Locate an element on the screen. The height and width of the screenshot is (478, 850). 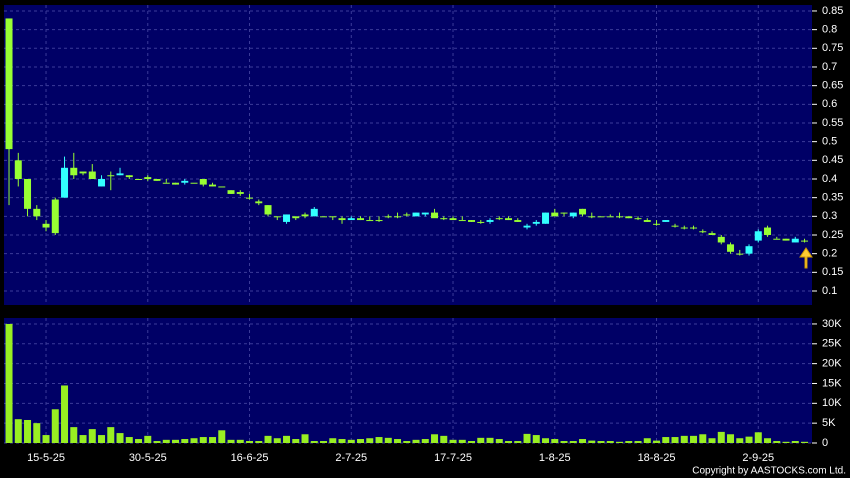
y-tick-label: 0.6 is located at coordinates (829, 104).